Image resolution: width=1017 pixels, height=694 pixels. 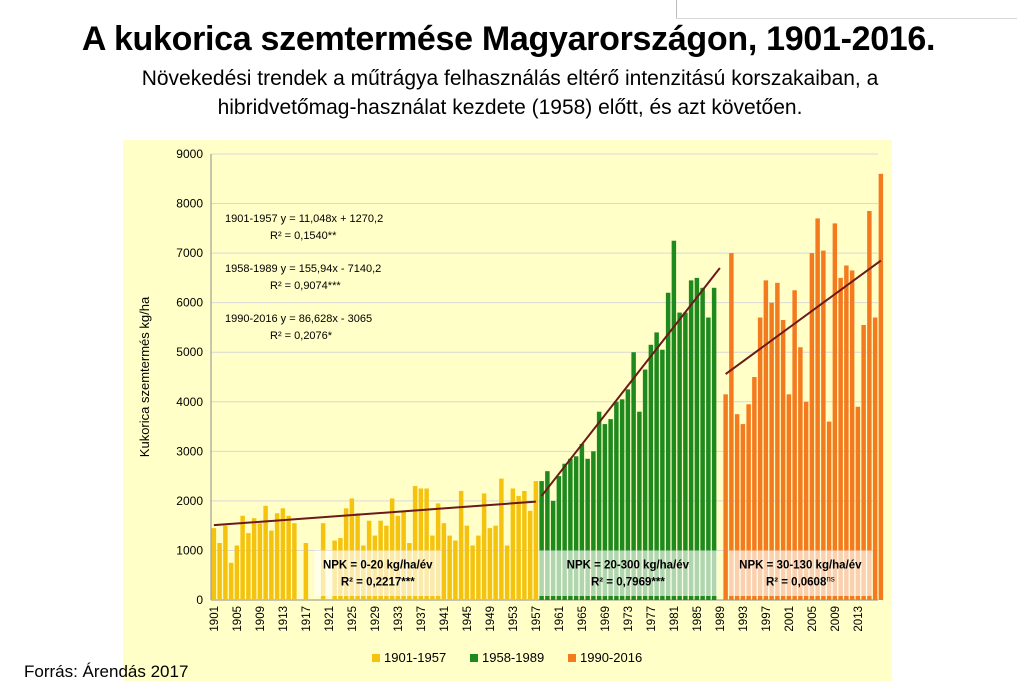 What do you see at coordinates (189, 550) in the screenshot?
I see `y-tick-label: 1000` at bounding box center [189, 550].